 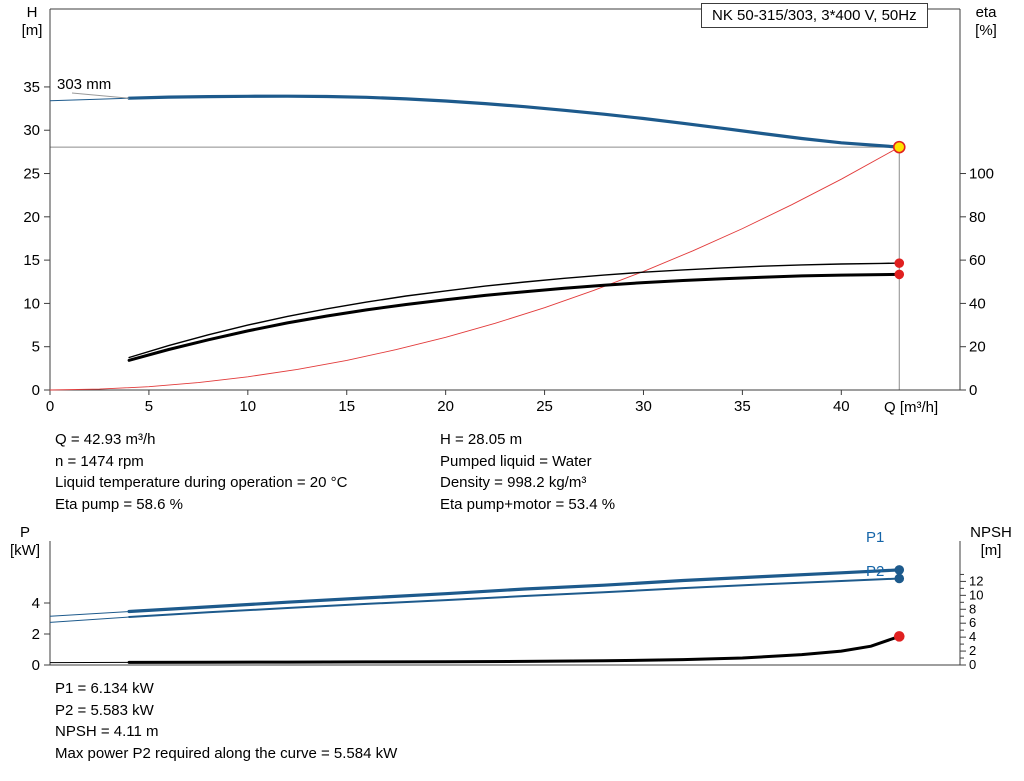 I want to click on power-axis-symbol: P, so click(x=24, y=532).